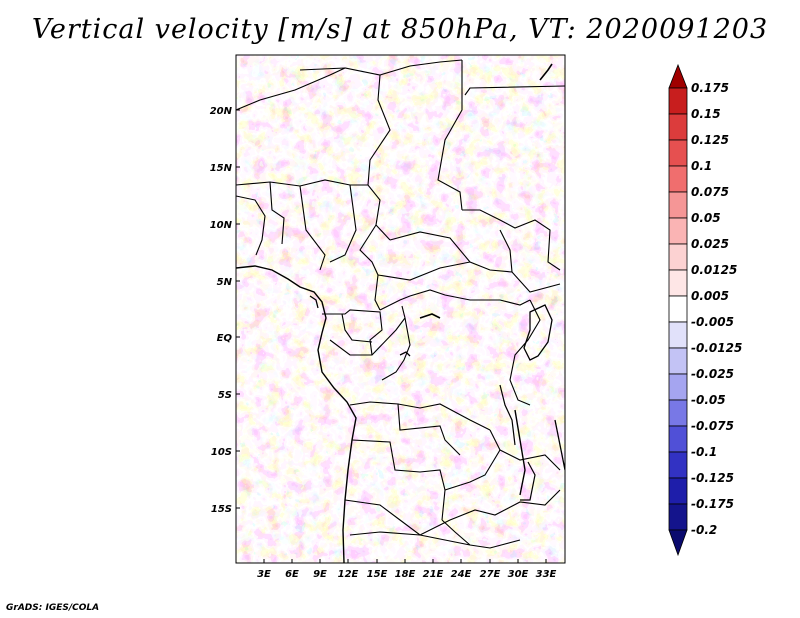 Image resolution: width=800 pixels, height=618 pixels. What do you see at coordinates (348, 574) in the screenshot?
I see `lon-label: 12E` at bounding box center [348, 574].